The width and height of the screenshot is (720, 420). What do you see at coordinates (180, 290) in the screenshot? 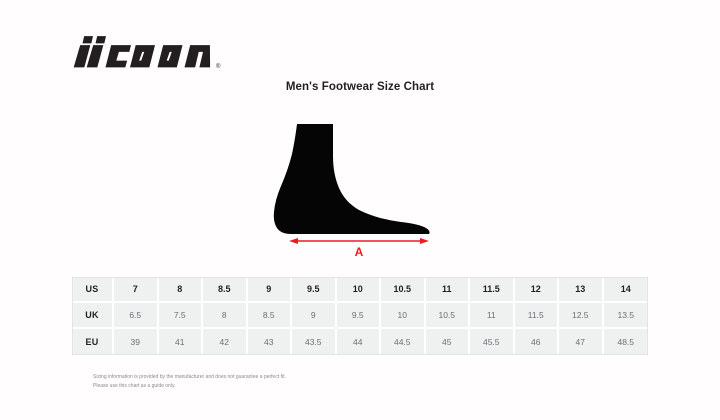
I see `cell-us-2: 8` at bounding box center [180, 290].